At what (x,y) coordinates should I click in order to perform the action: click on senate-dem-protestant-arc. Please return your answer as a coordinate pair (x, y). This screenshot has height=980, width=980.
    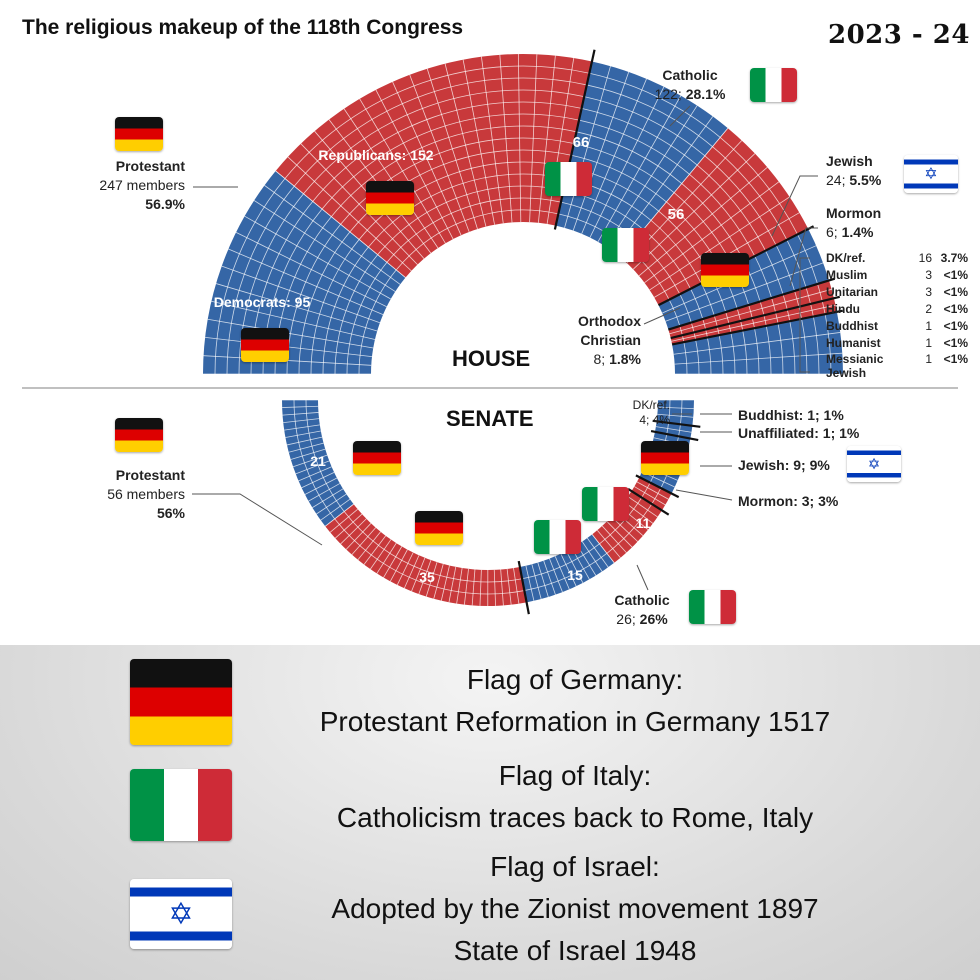
    Looking at the image, I should click on (318, 463).